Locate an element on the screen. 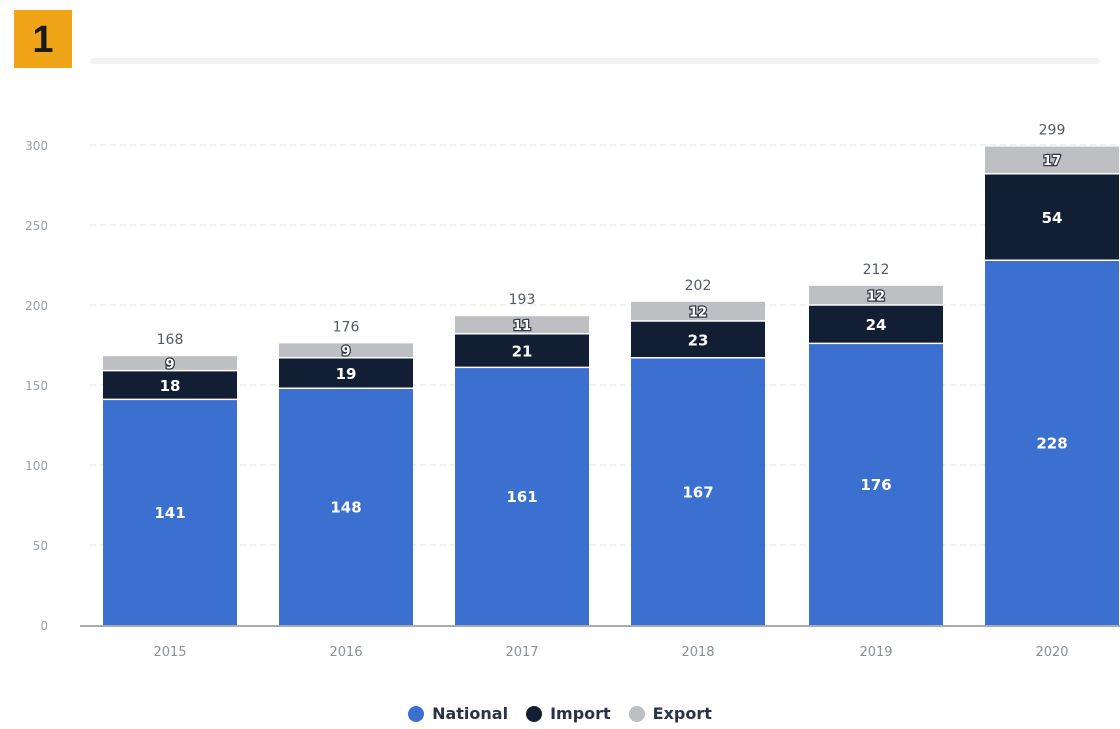  bar-total-label: 176 is located at coordinates (346, 327).